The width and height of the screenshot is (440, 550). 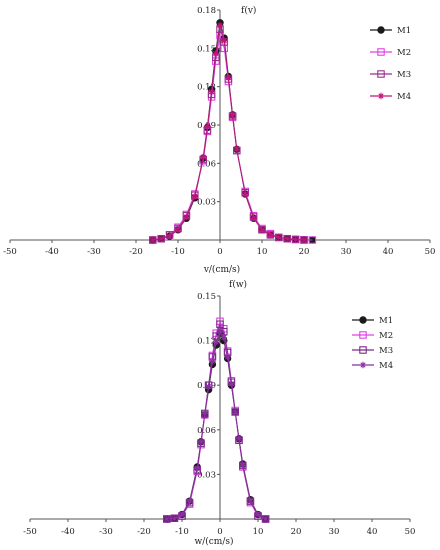 What do you see at coordinates (346, 252) in the screenshot?
I see `x-tick-label: 30` at bounding box center [346, 252].